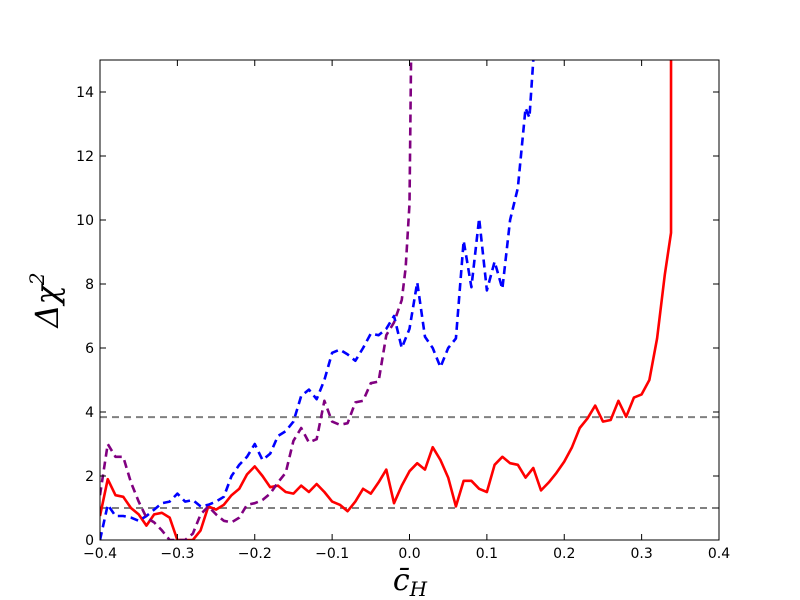  I want to click on y-axis-title-superscript: 2, so click(37, 279).